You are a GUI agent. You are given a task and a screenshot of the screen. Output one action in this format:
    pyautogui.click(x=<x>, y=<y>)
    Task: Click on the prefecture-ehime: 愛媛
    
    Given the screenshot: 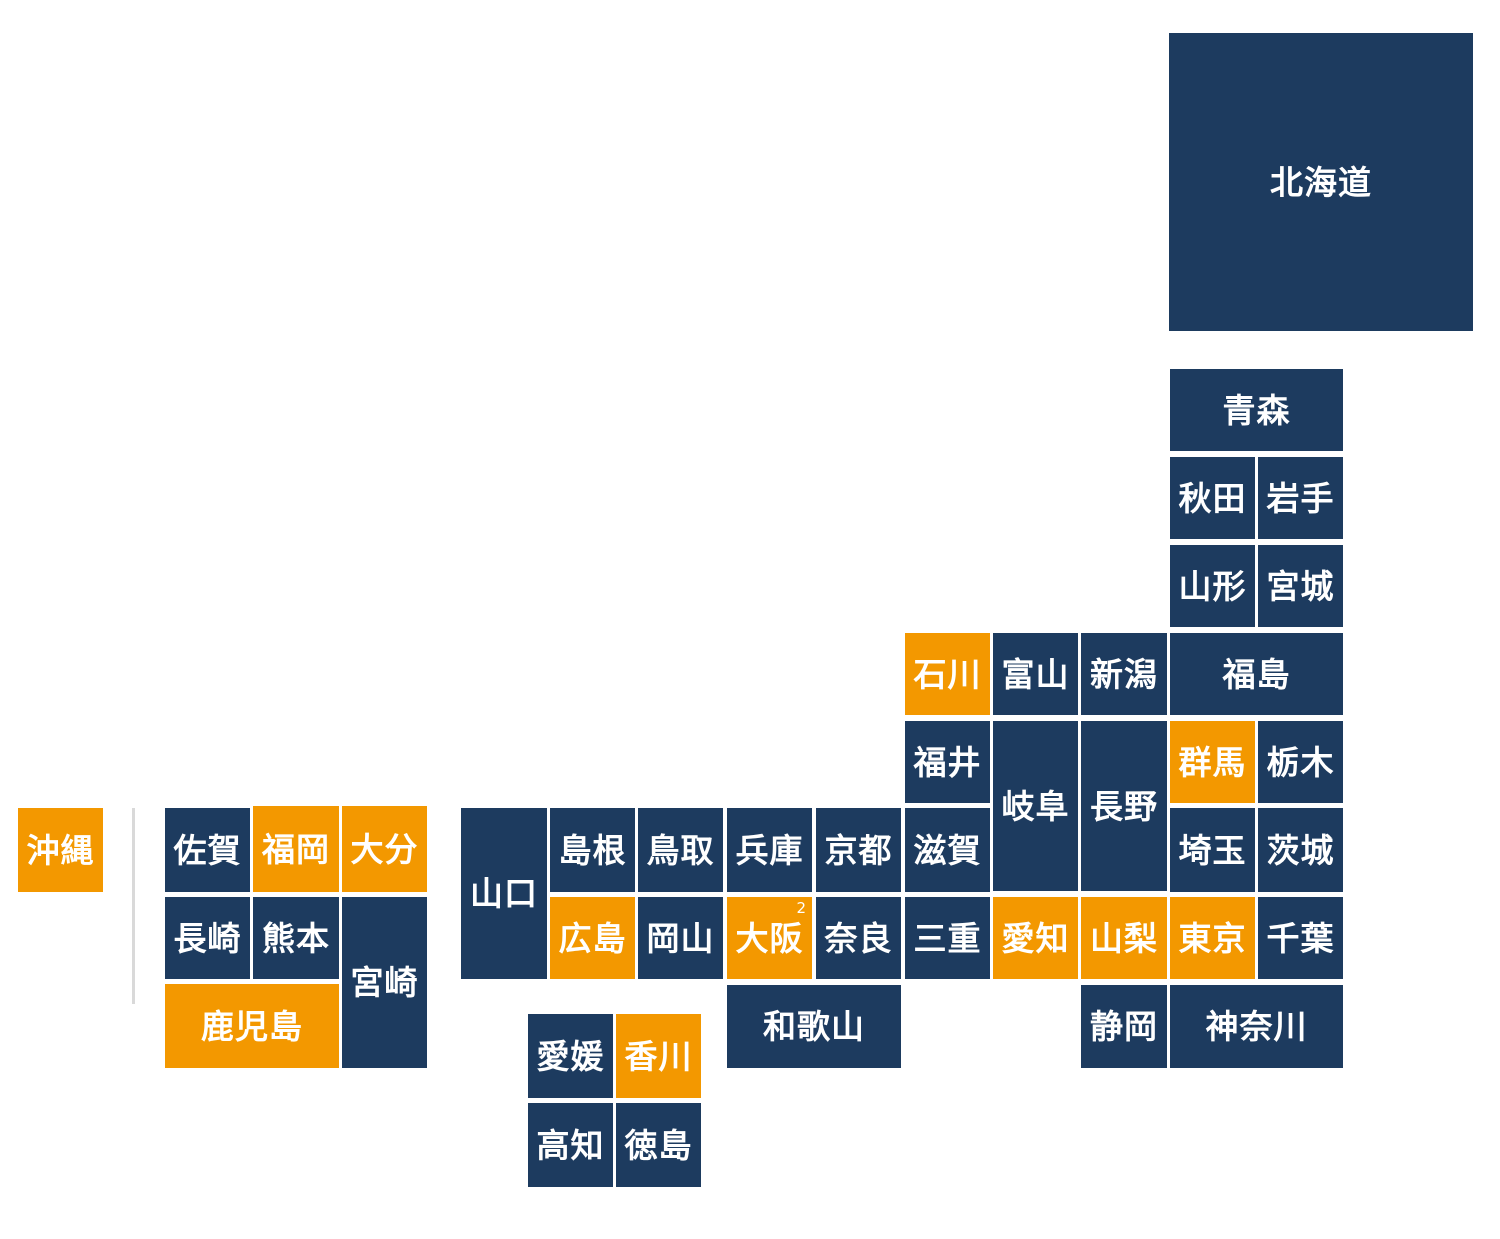 What is the action you would take?
    pyautogui.click(x=570, y=1056)
    